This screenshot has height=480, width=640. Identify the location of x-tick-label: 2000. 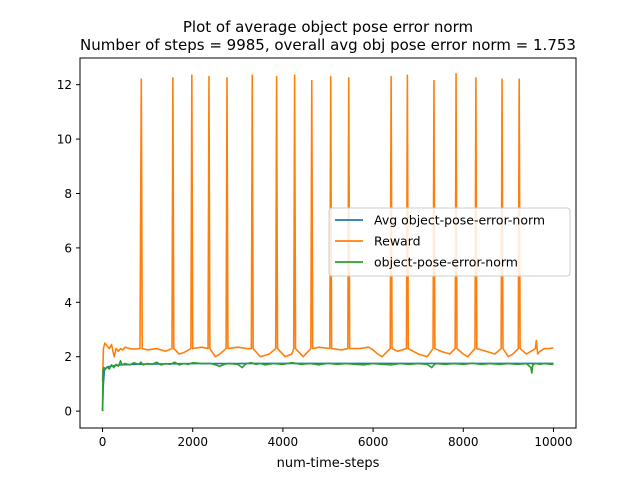
(192, 442).